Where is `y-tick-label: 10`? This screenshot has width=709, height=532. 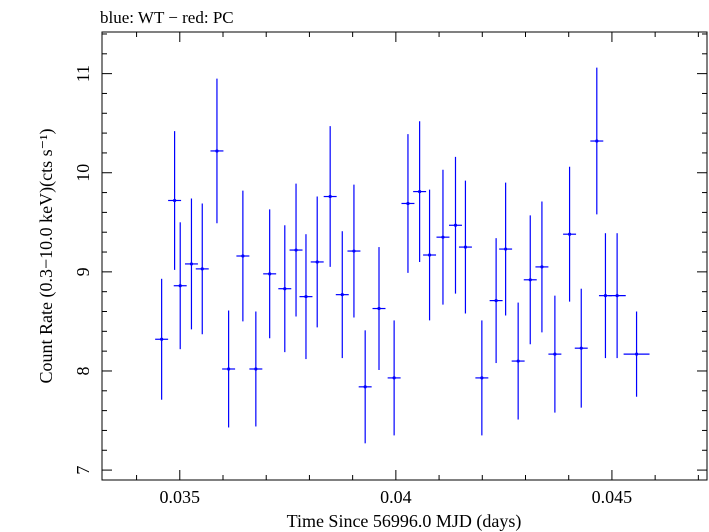
y-tick-label: 10 is located at coordinates (83, 173).